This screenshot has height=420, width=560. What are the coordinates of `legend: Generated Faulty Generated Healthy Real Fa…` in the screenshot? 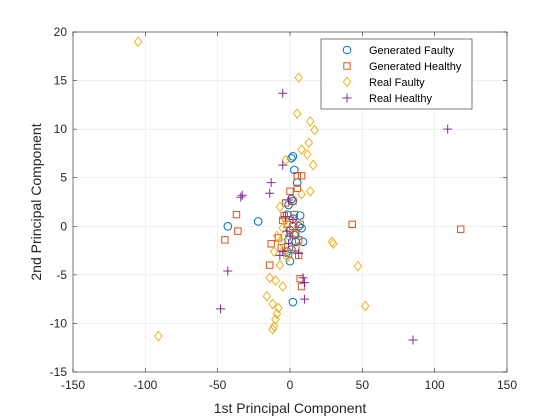 It's located at (396, 74).